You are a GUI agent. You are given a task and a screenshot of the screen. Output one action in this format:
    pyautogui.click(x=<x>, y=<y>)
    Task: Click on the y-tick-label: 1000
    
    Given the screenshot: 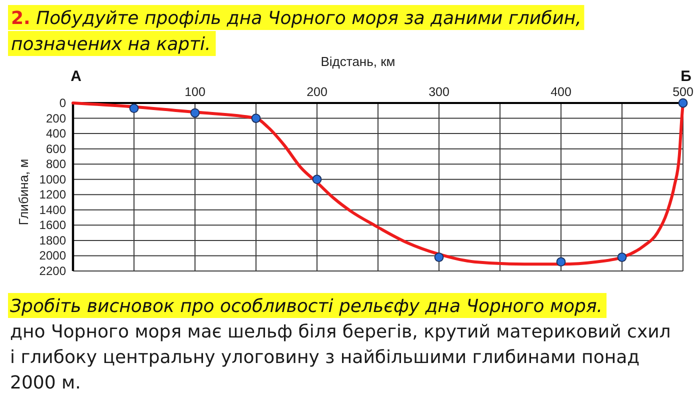 What is the action you would take?
    pyautogui.click(x=52, y=179)
    